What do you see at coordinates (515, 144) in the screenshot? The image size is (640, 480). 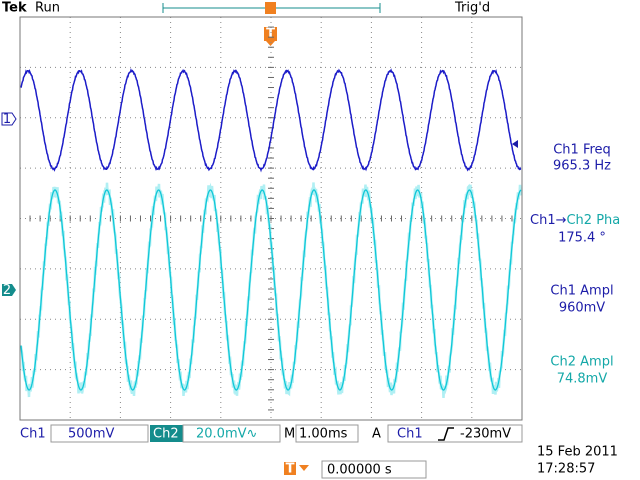 I see `ch1-trigger-level` at bounding box center [515, 144].